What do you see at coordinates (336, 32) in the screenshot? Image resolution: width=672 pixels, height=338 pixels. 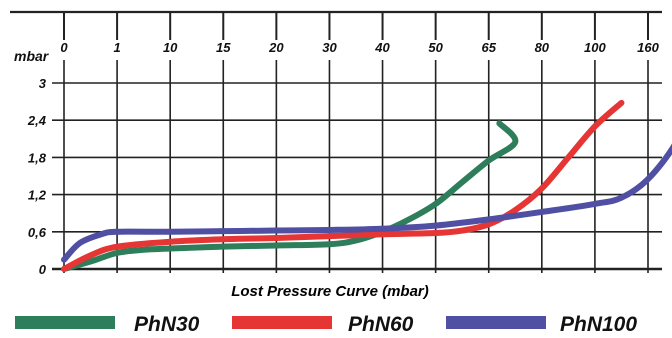 I see `x-axis: 0 1 10 15 20 30 40 50 65 80 100 160` at bounding box center [336, 32].